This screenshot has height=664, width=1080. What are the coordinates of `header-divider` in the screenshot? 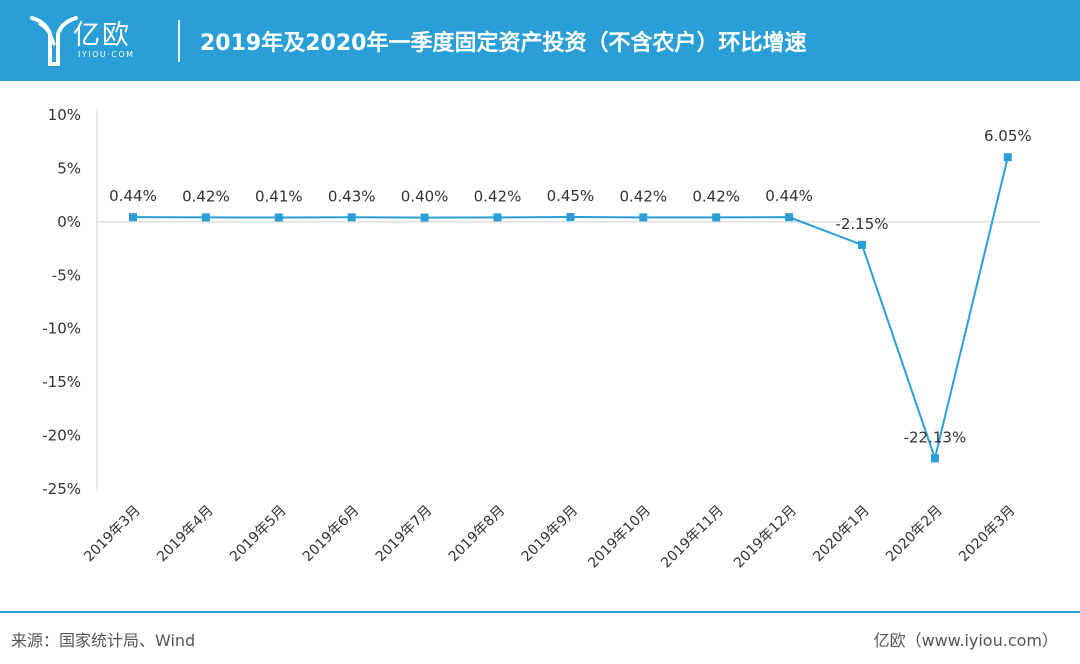 It's located at (179, 41).